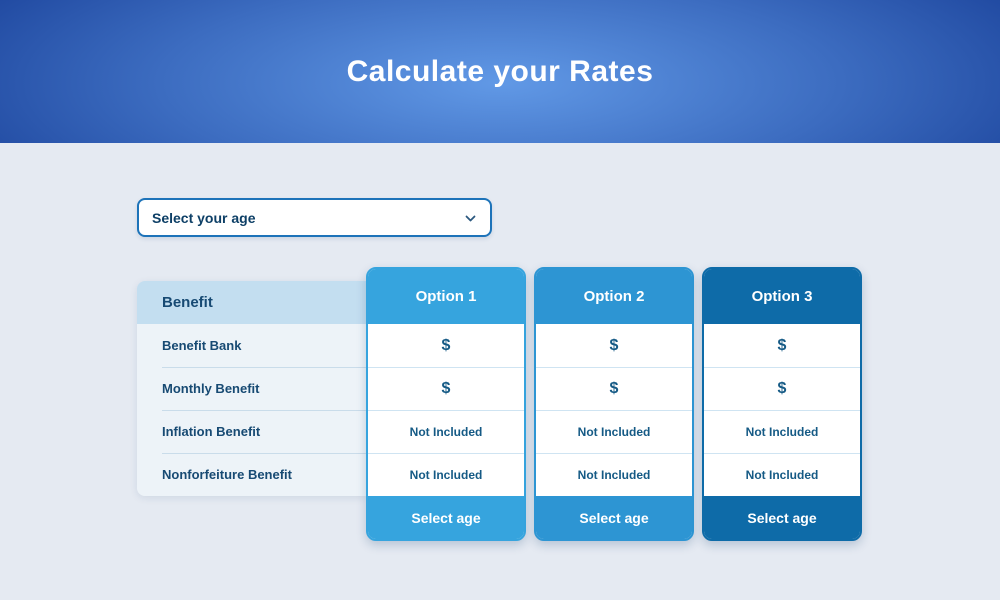 This screenshot has height=600, width=1000. What do you see at coordinates (446, 474) in the screenshot?
I see `option-1-nonforfeiture-benefit-value: Not Included` at bounding box center [446, 474].